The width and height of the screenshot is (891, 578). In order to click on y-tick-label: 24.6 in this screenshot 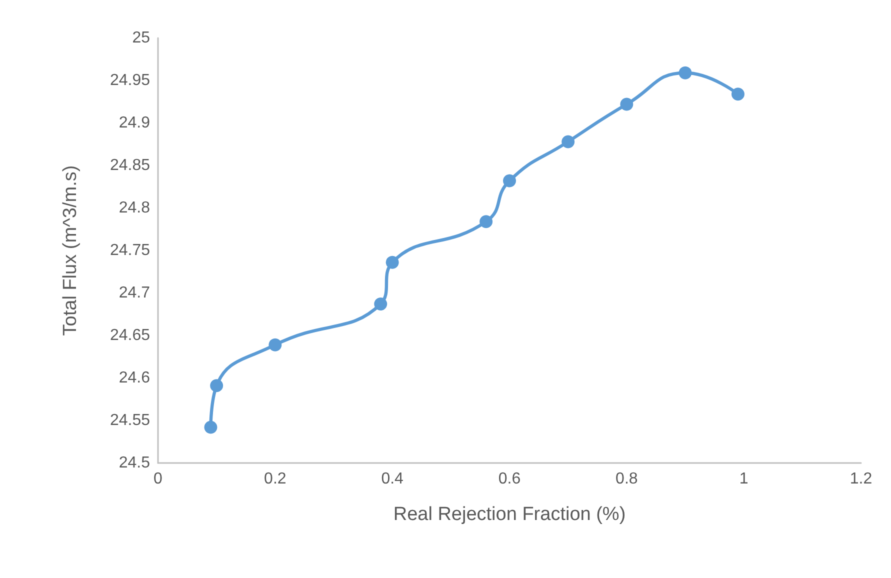, I will do `click(134, 378)`.